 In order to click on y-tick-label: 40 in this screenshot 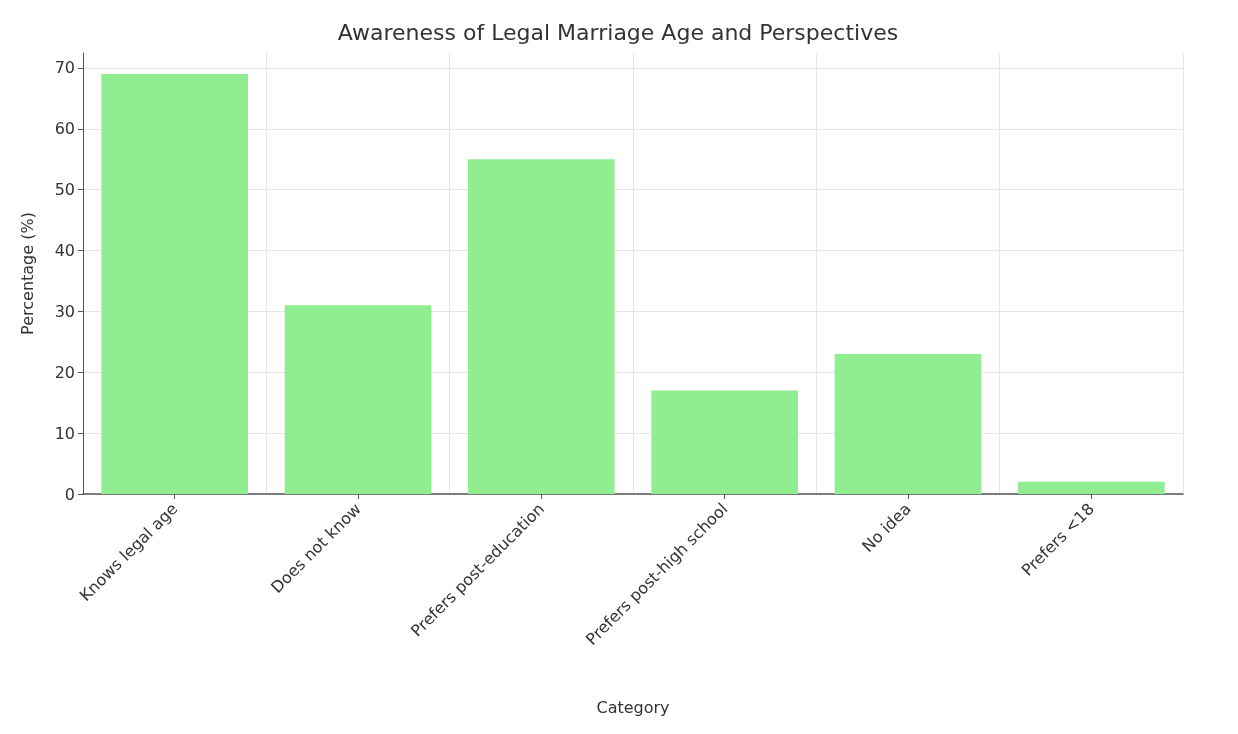, I will do `click(64, 251)`.